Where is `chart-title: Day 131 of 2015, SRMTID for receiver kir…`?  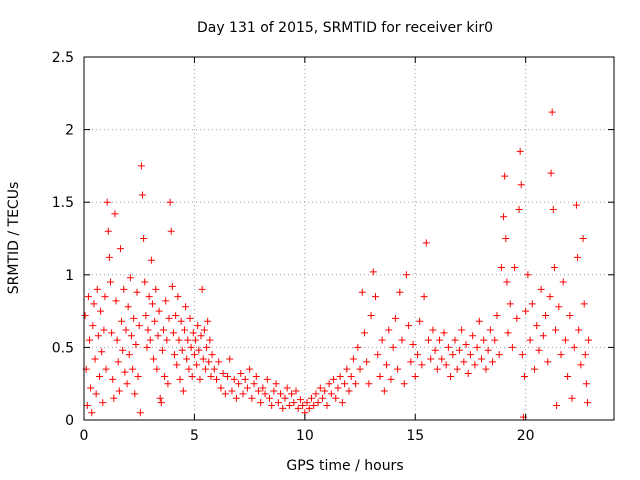 chart-title: Day 131 of 2015, SRMTID for receiver kir… is located at coordinates (345, 28).